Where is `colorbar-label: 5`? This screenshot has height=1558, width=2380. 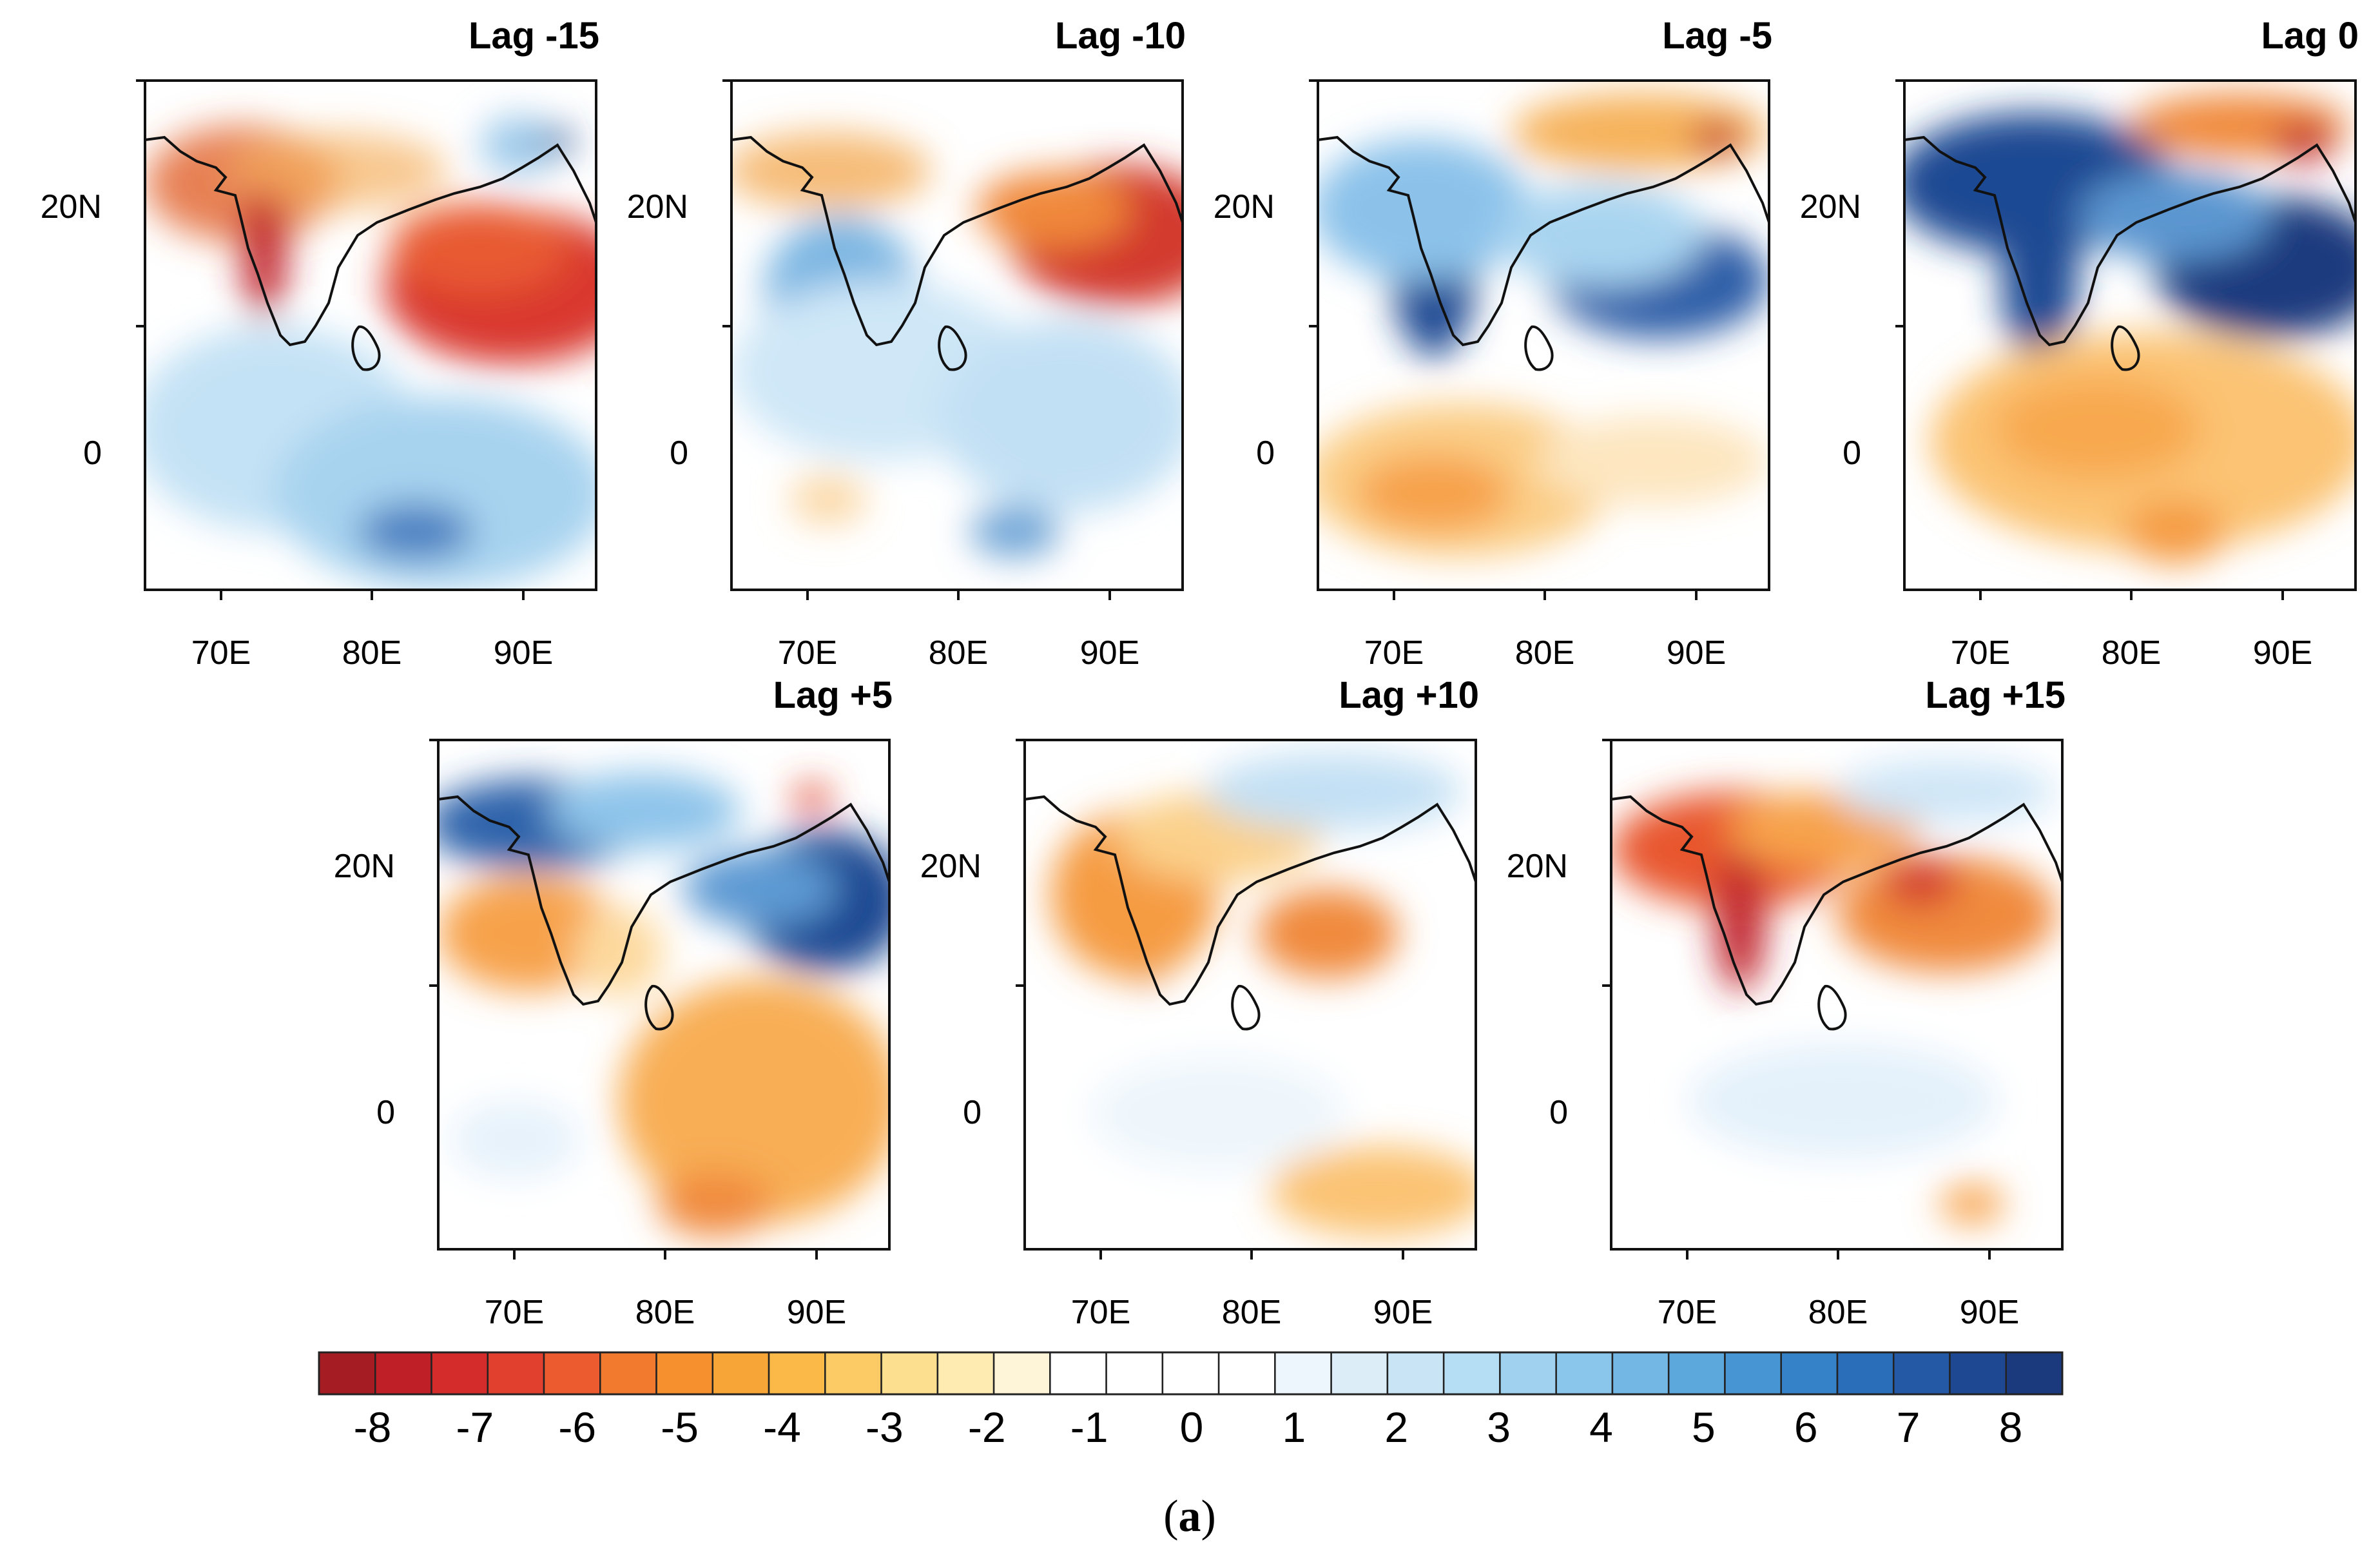
colorbar-label: 5 is located at coordinates (1704, 1427).